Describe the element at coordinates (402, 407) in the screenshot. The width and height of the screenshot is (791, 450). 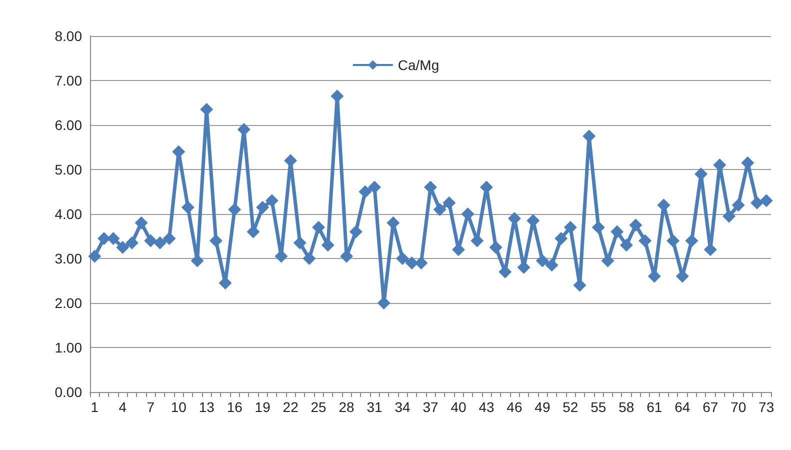
I see `x-tick-label: 34` at that location.